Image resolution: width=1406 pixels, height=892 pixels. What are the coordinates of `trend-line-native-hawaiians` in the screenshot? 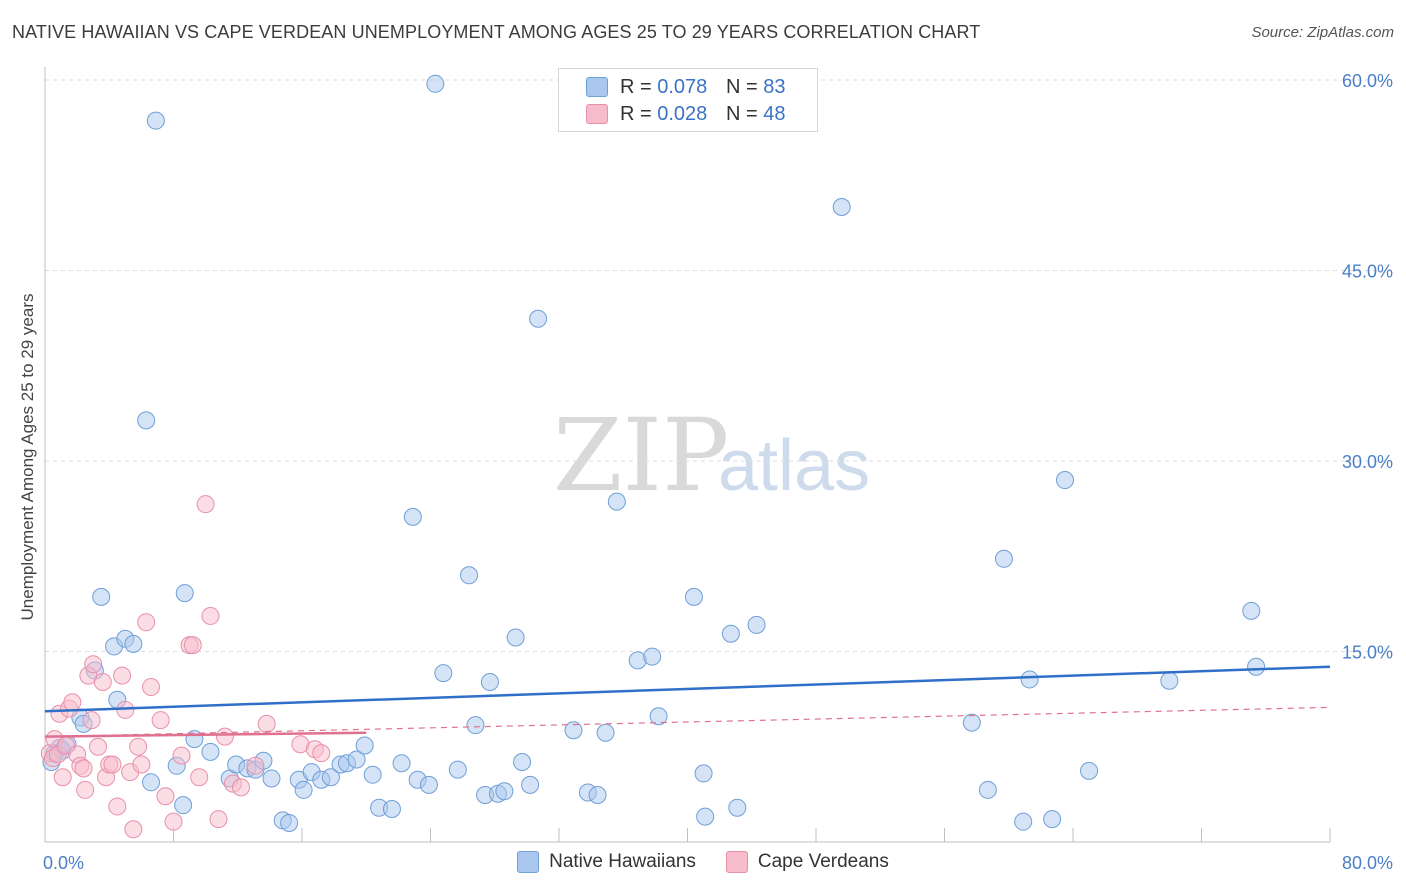 It's located at (687, 689).